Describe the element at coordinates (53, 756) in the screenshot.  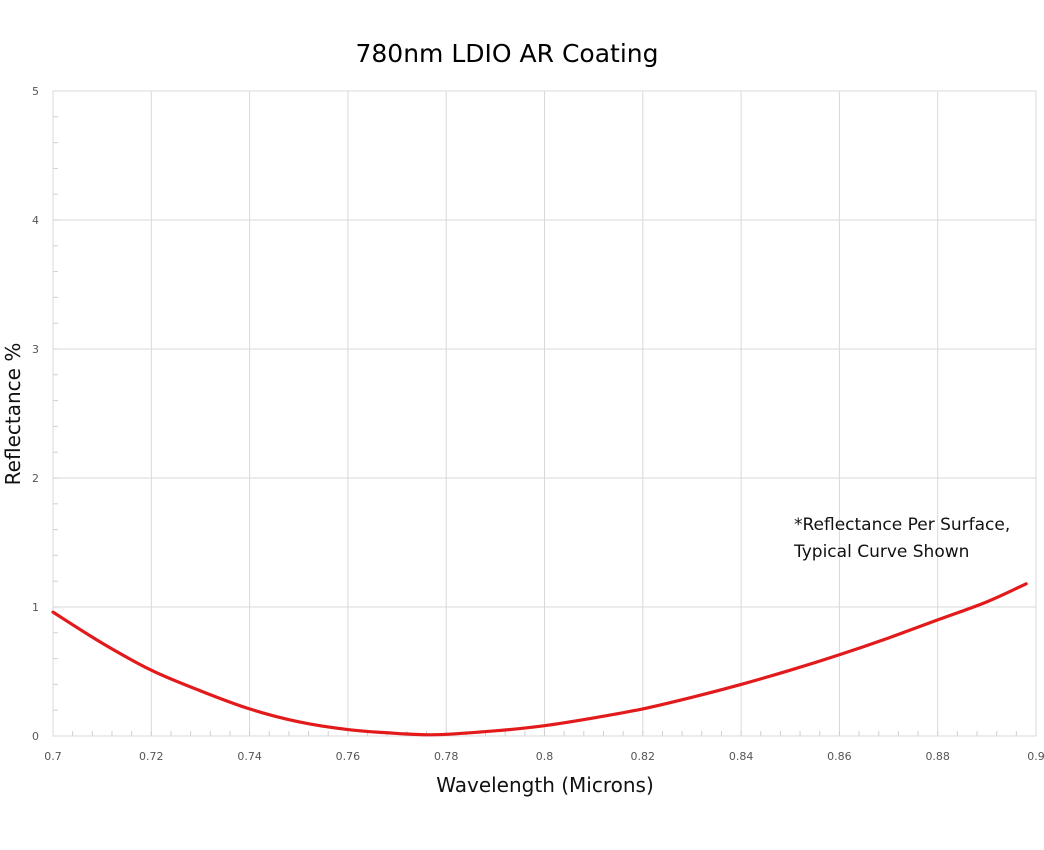
I see `x-tick-label: 0.7` at that location.